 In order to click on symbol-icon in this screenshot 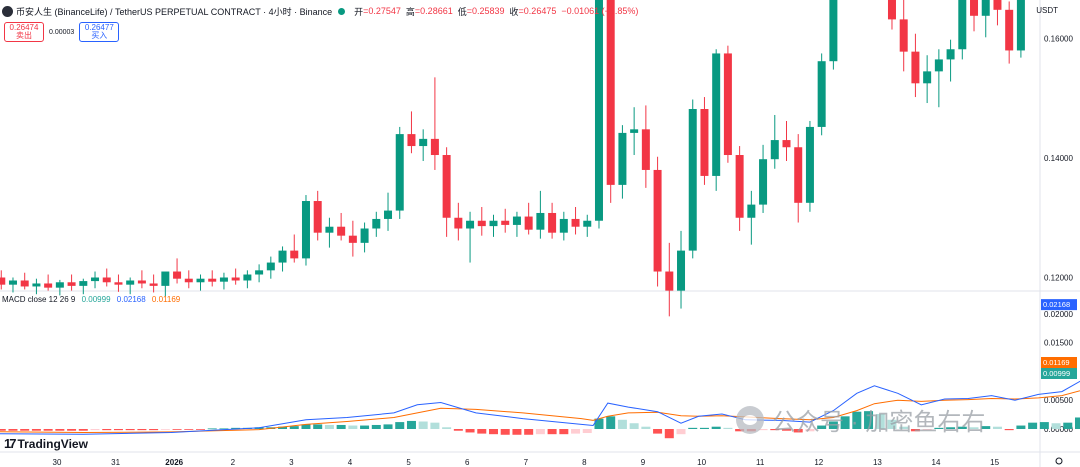, I will do `click(7, 11)`.